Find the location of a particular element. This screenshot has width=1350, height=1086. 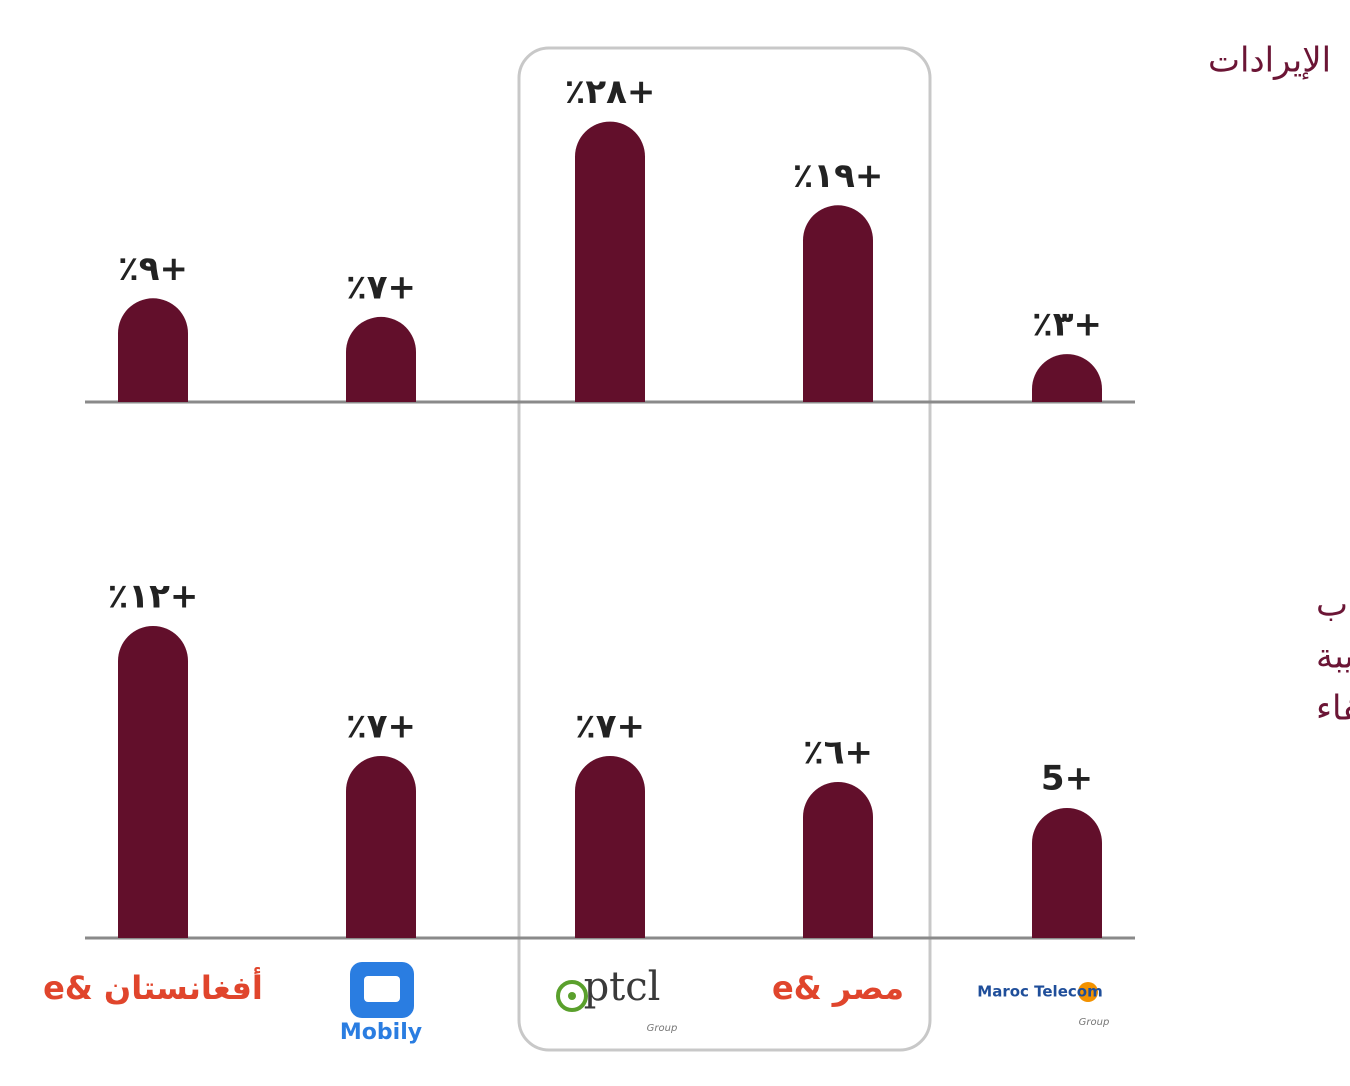

value-label: 5+ is located at coordinates (1067, 779).